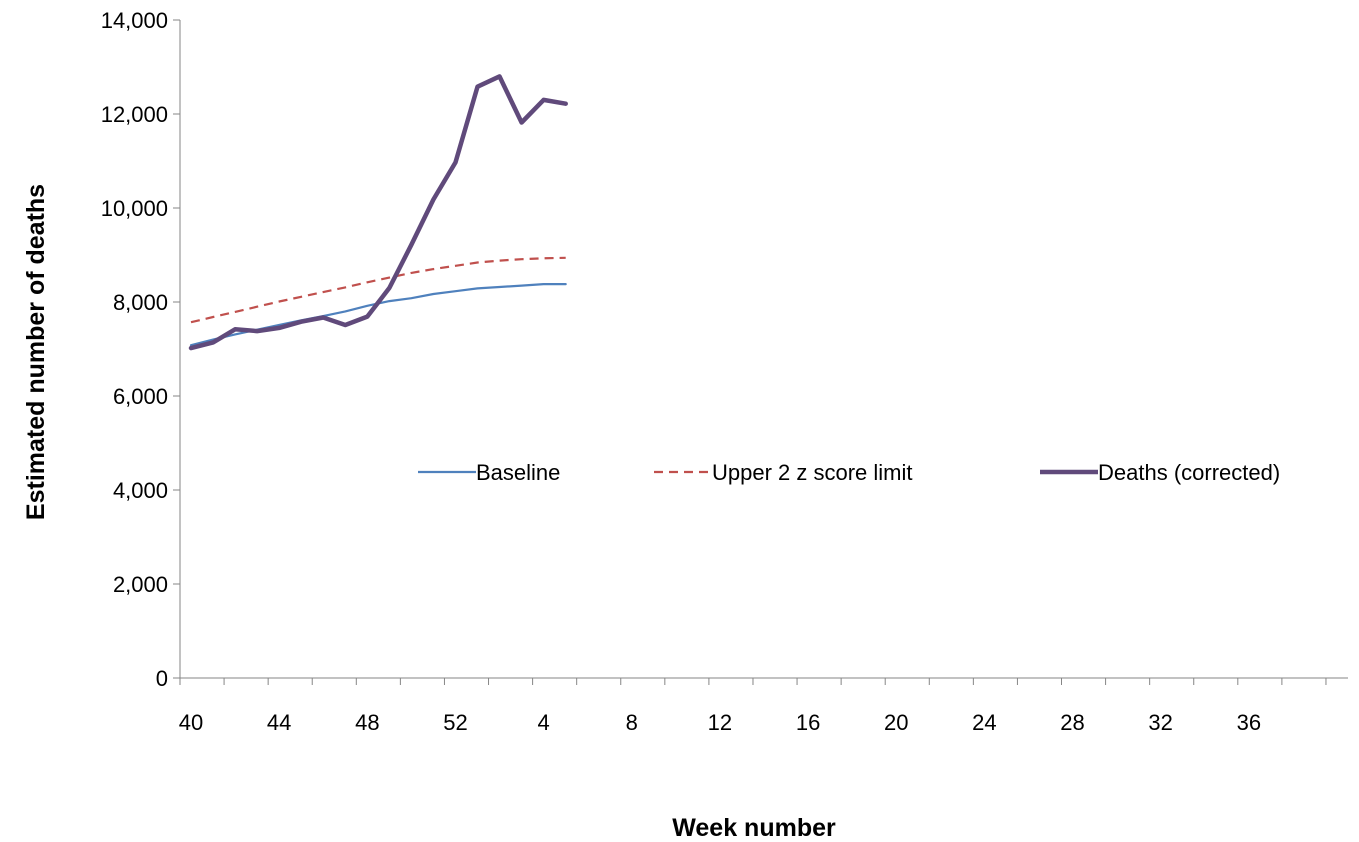 The width and height of the screenshot is (1359, 842). What do you see at coordinates (896, 722) in the screenshot?
I see `x-tick-label: 20` at bounding box center [896, 722].